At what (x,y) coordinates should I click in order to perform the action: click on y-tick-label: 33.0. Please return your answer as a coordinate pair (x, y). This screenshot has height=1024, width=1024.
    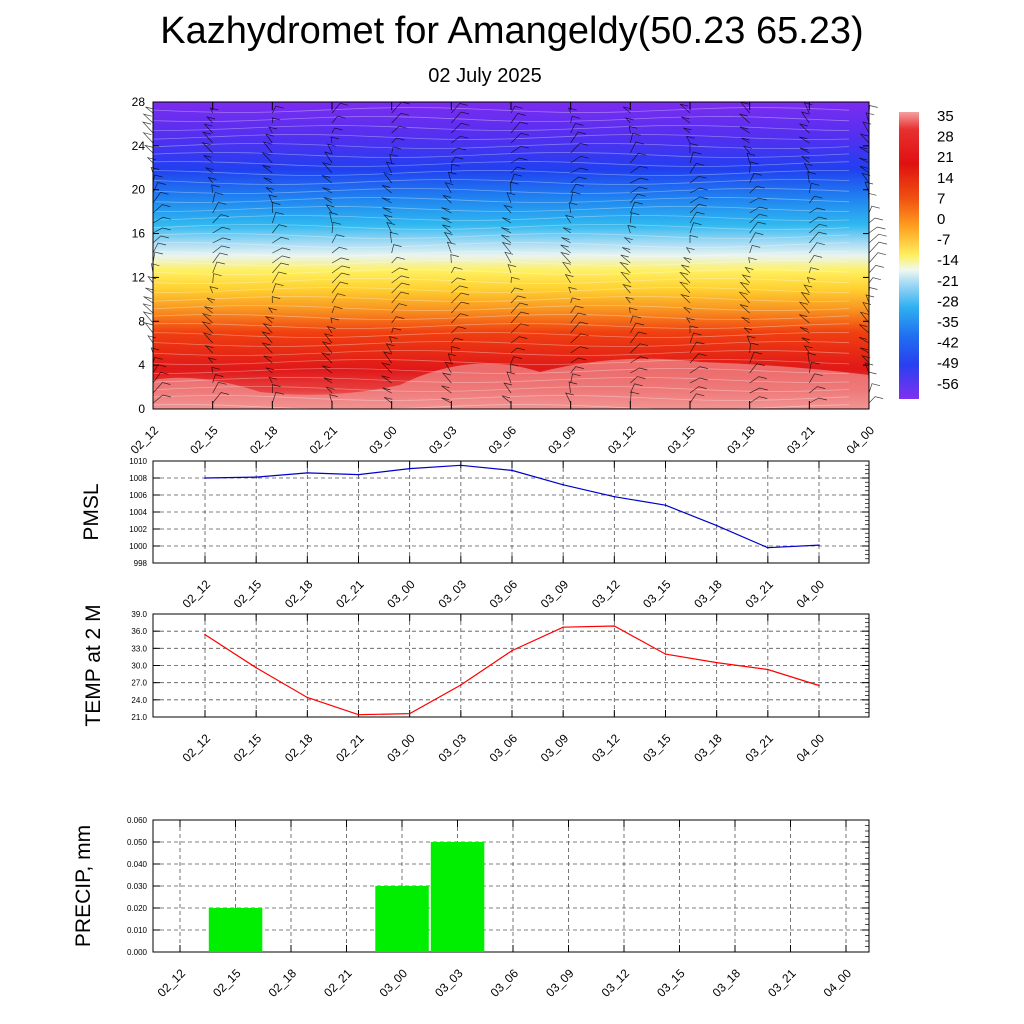
    Looking at the image, I should click on (139, 648).